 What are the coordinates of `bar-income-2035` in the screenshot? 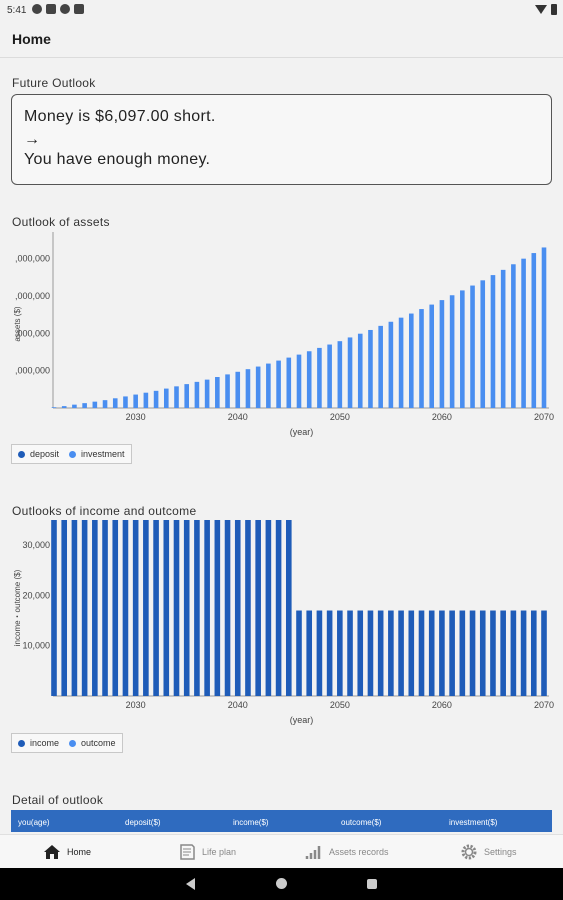 It's located at (186, 608).